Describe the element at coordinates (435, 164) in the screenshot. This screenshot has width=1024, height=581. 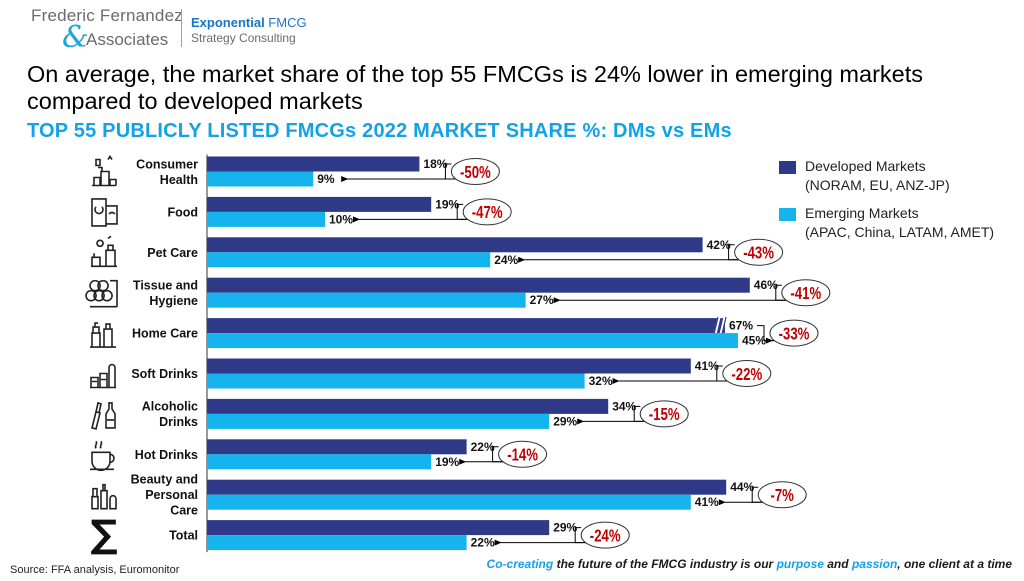
I see `value-label-developed-consumer-health: 18%` at that location.